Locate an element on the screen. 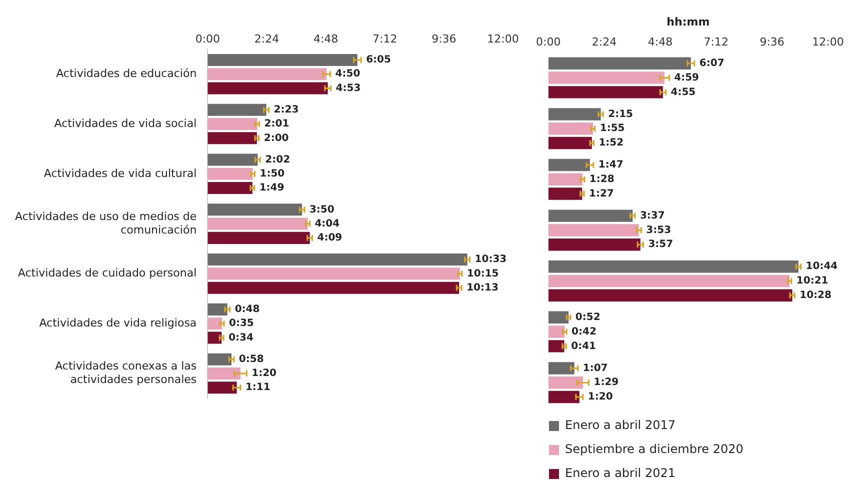 This screenshot has height=498, width=864. data-label: 6:05 is located at coordinates (378, 60).